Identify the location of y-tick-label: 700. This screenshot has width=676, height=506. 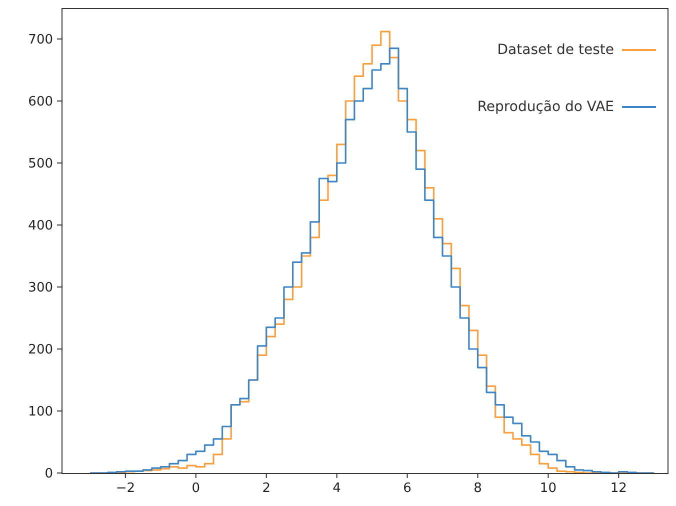
(40, 40).